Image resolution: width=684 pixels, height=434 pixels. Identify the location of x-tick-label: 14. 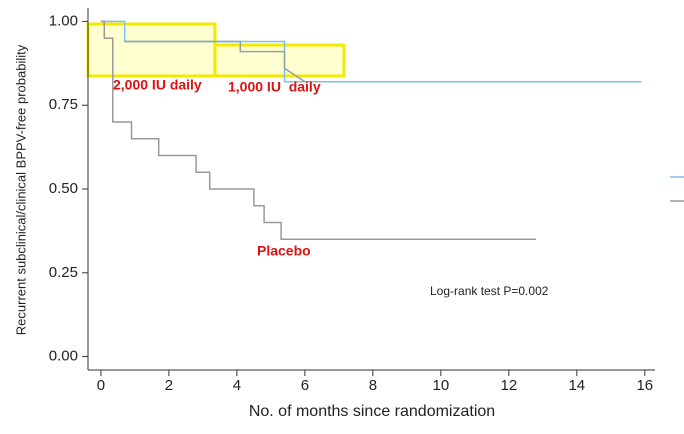
(576, 385).